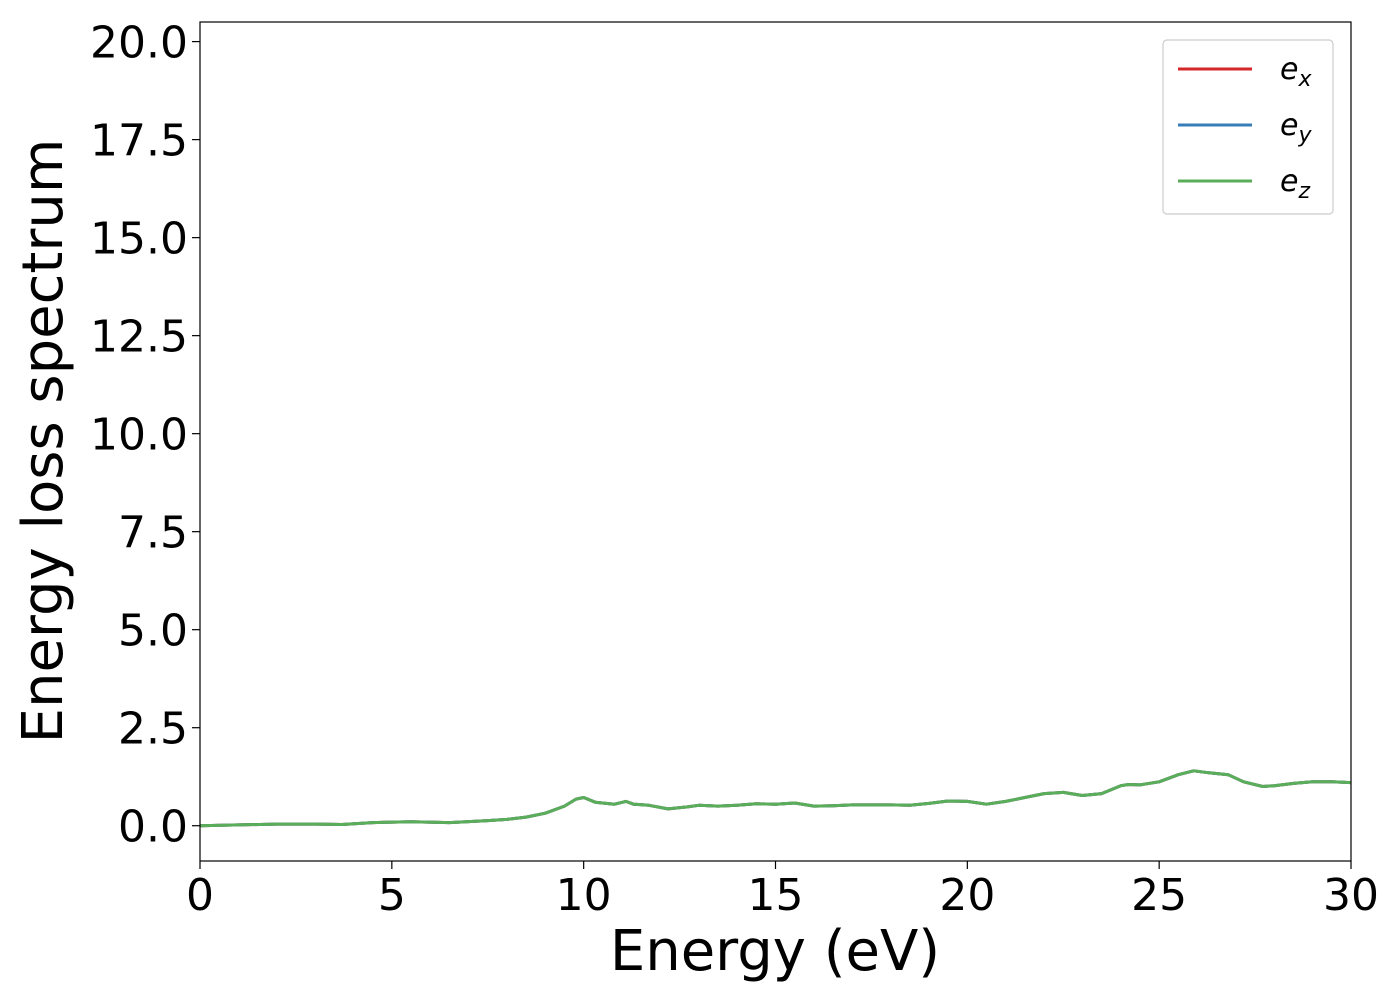  What do you see at coordinates (1303, 191) in the screenshot?
I see `legend-label-subscript: z` at bounding box center [1303, 191].